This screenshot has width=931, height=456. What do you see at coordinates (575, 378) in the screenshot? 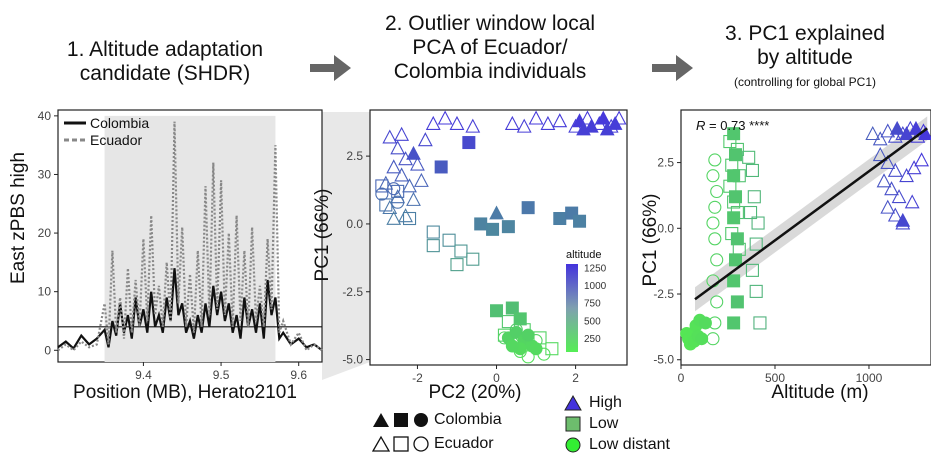
I see `x-tick-label: 2` at bounding box center [575, 378].